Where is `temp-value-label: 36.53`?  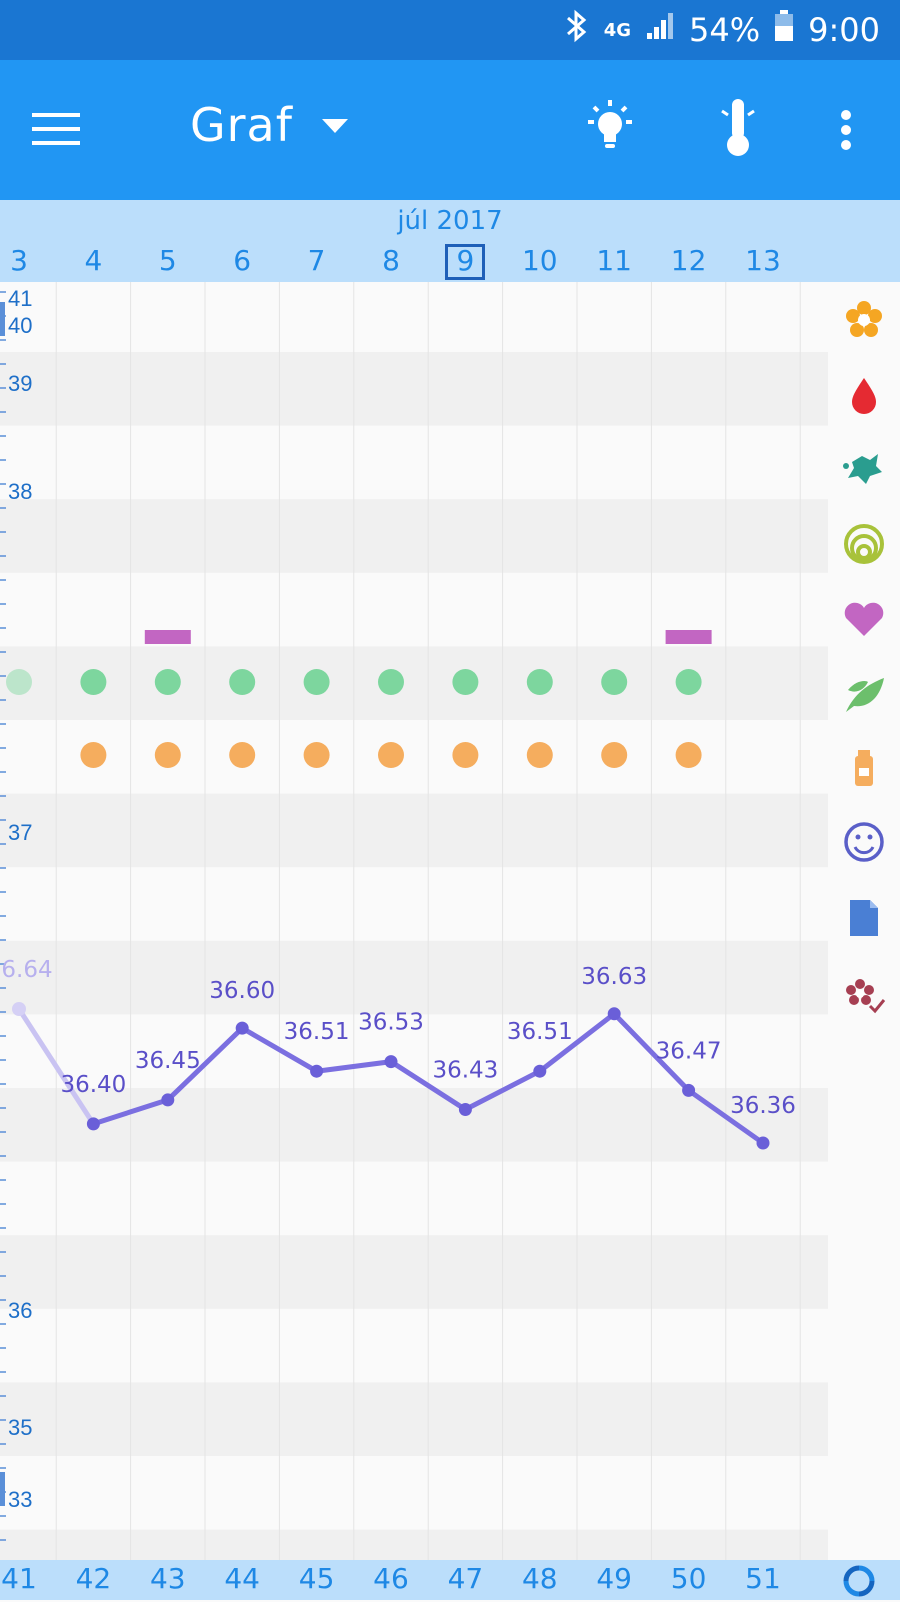 temp-value-label: 36.53 is located at coordinates (391, 1023).